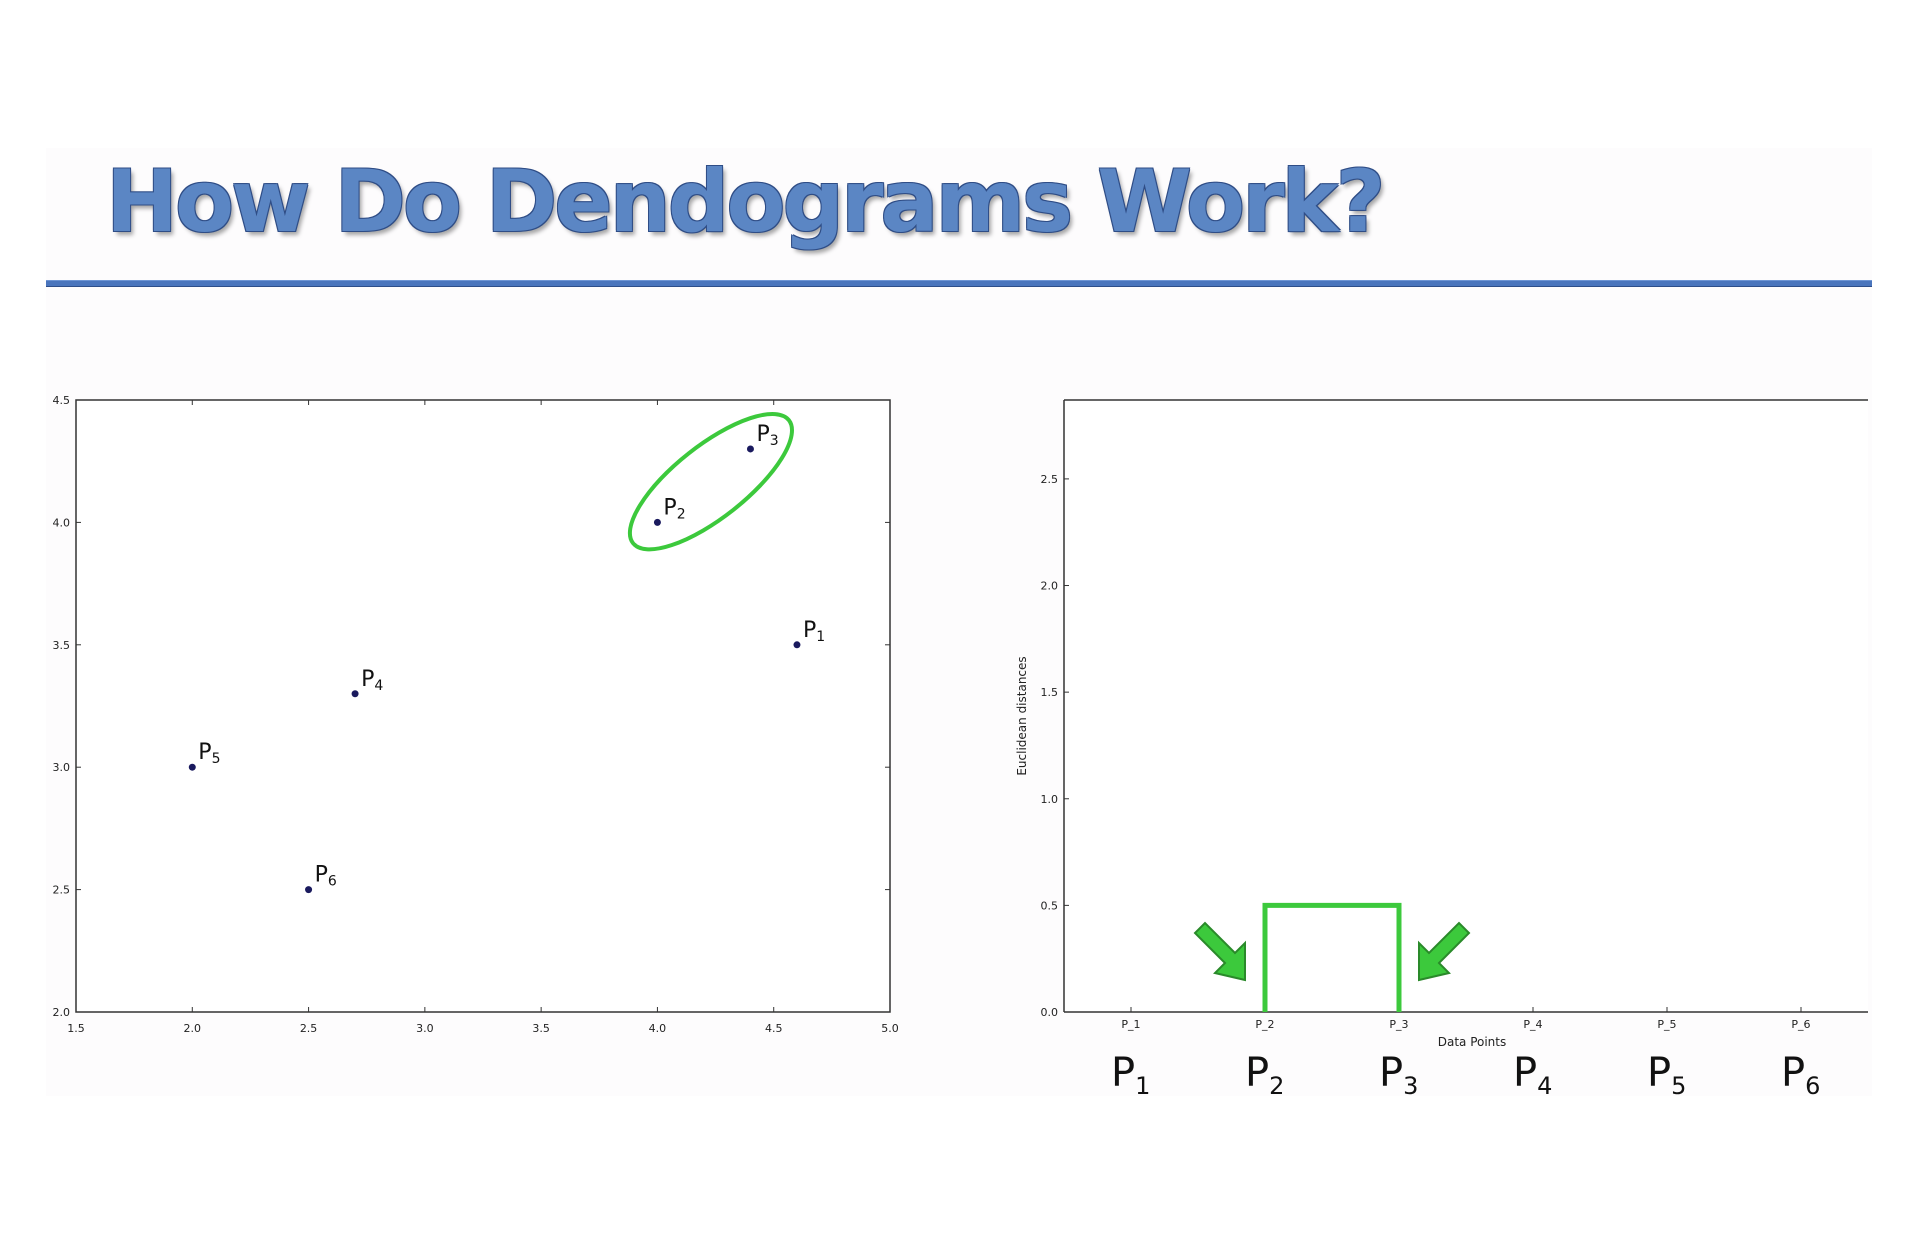 Image resolution: width=1912 pixels, height=1234 pixels. I want to click on x-tick-label: 2.5, so click(309, 1028).